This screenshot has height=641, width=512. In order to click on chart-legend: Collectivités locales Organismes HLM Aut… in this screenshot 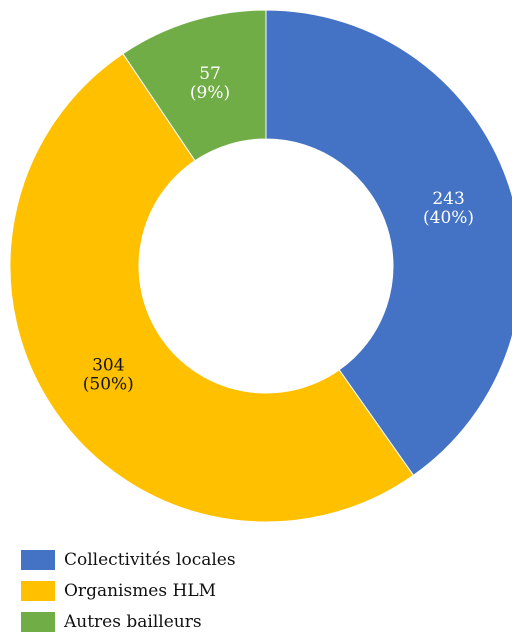, I will do `click(128, 590)`.